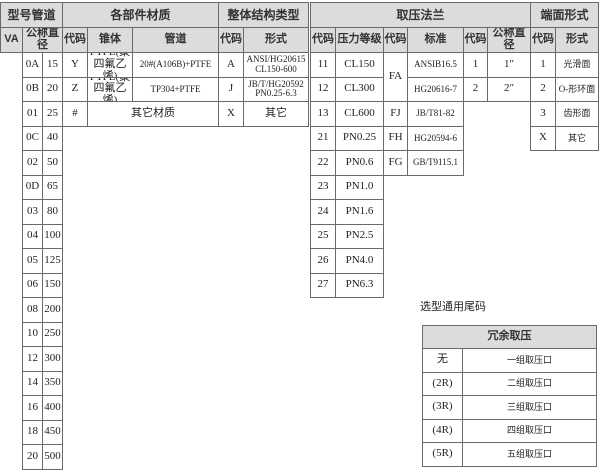 The height and width of the screenshot is (474, 600). What do you see at coordinates (475, 65) in the screenshot?
I see `diameter-code-cell: 1` at bounding box center [475, 65].